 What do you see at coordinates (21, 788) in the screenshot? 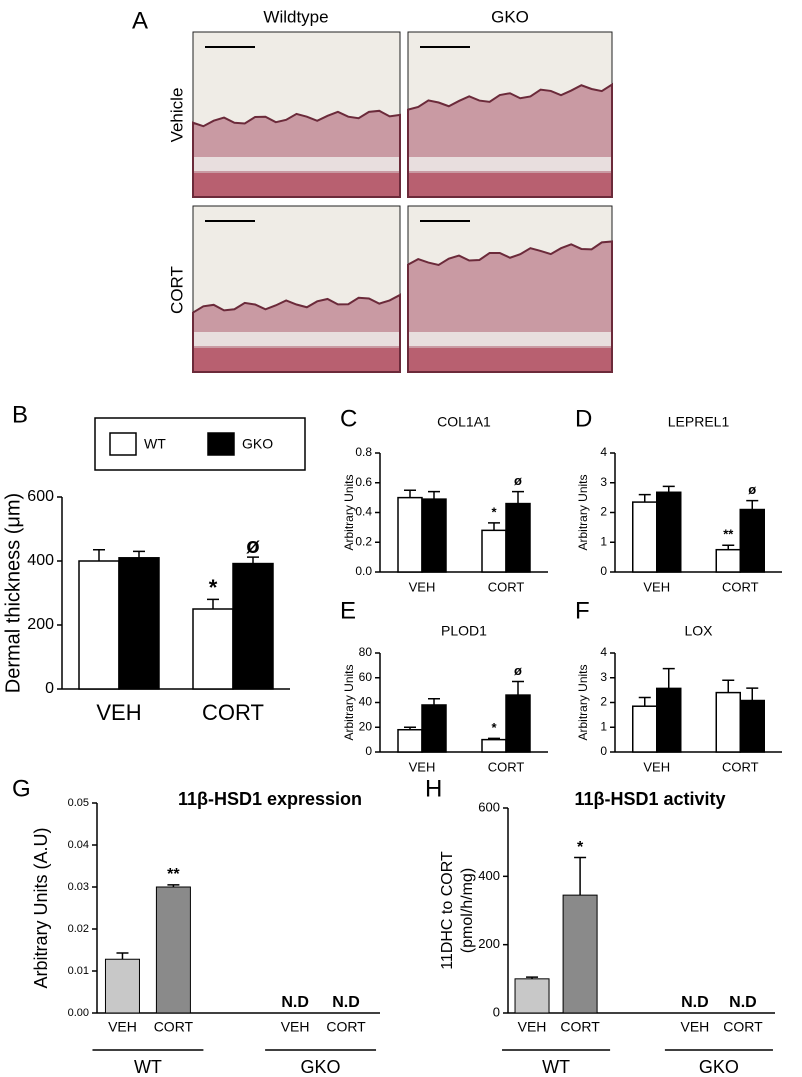
I see `panel-label: G` at bounding box center [21, 788].